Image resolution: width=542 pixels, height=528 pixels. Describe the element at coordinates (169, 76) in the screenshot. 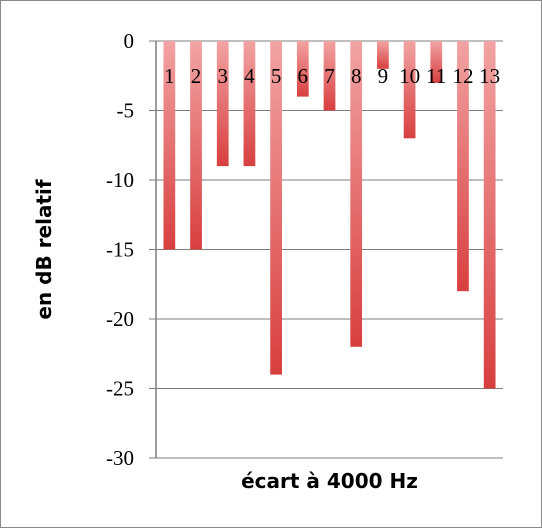

I see `category-label: 1` at that location.